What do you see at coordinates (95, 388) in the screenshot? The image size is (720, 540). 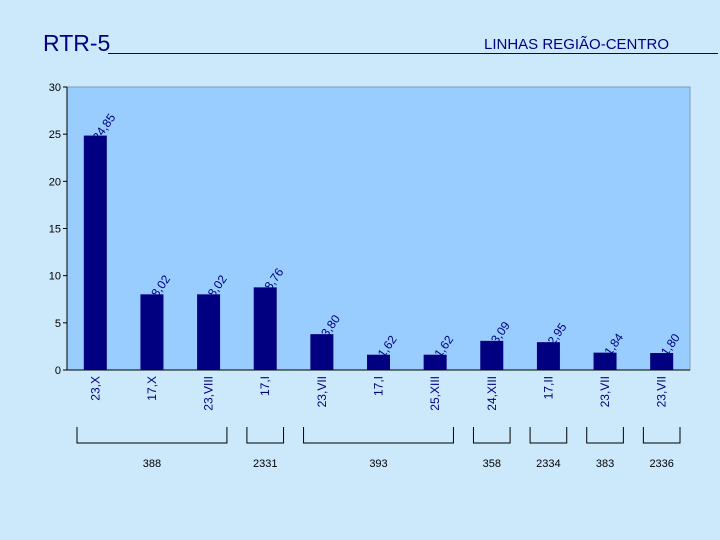 I see `x-tick-label: 23,X` at bounding box center [95, 388].